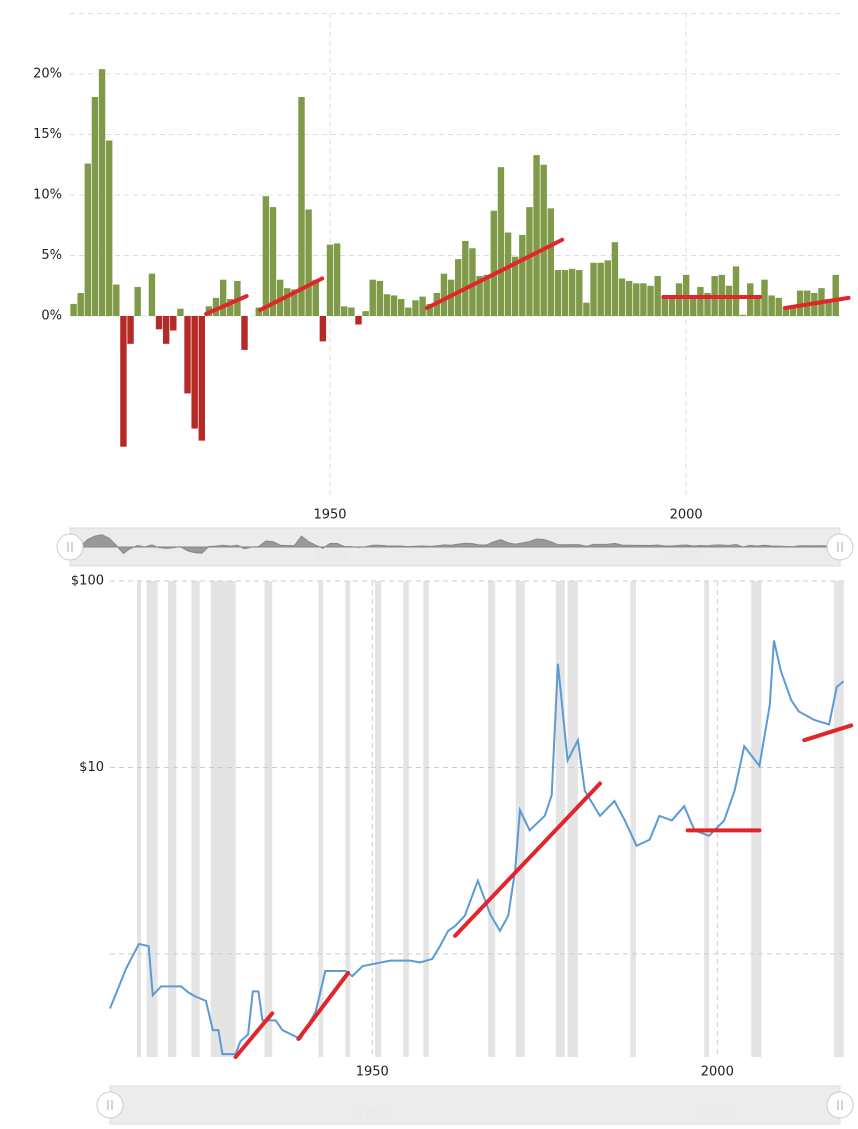  I want to click on navigator-label: 1950, so click(329, 556).